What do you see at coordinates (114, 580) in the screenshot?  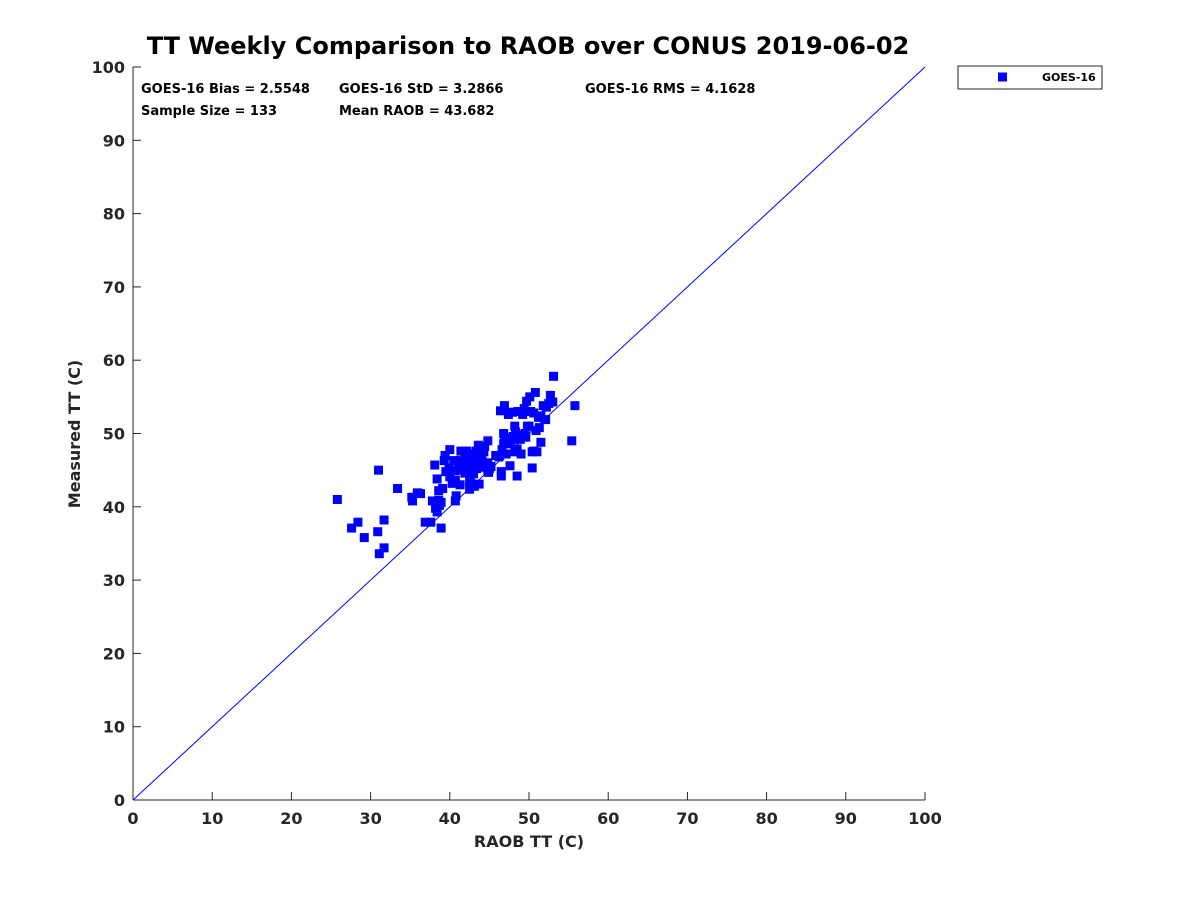 I see `y-tick-label: 30` at bounding box center [114, 580].